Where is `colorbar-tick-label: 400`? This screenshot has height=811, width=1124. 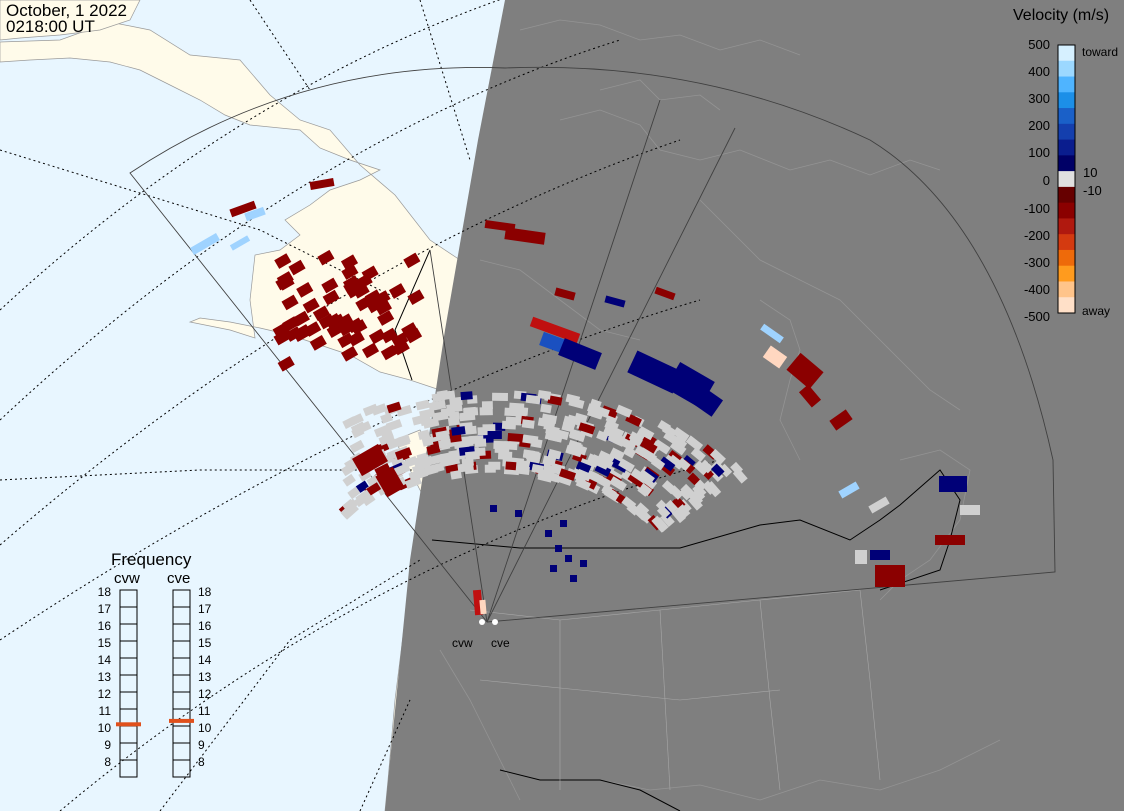 colorbar-tick-label: 400 is located at coordinates (1039, 71).